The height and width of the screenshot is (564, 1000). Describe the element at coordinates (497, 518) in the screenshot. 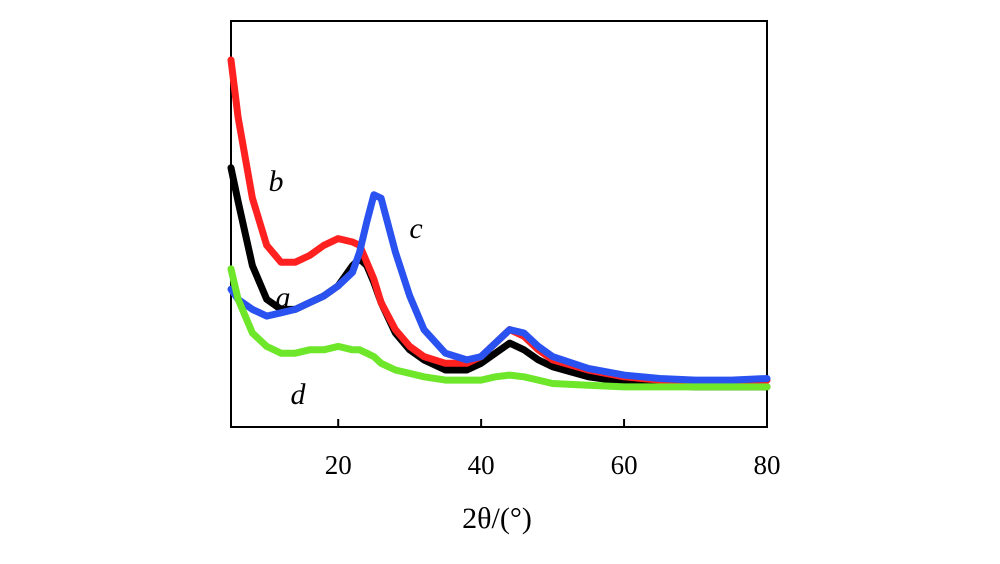

I see `x-axis-title: 2θ/(°)` at that location.